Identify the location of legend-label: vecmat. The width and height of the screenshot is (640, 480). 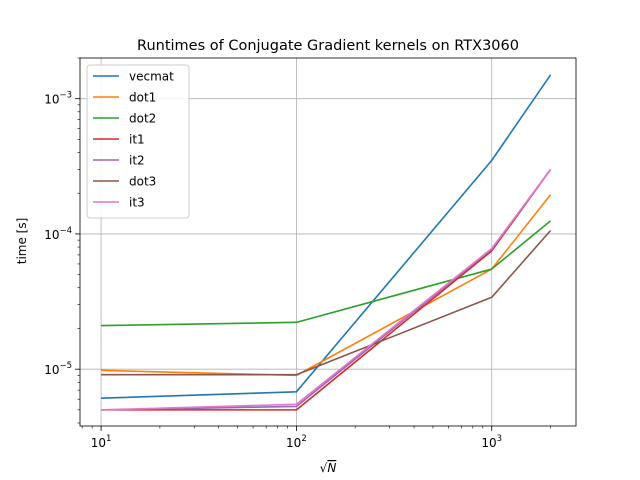
(151, 77).